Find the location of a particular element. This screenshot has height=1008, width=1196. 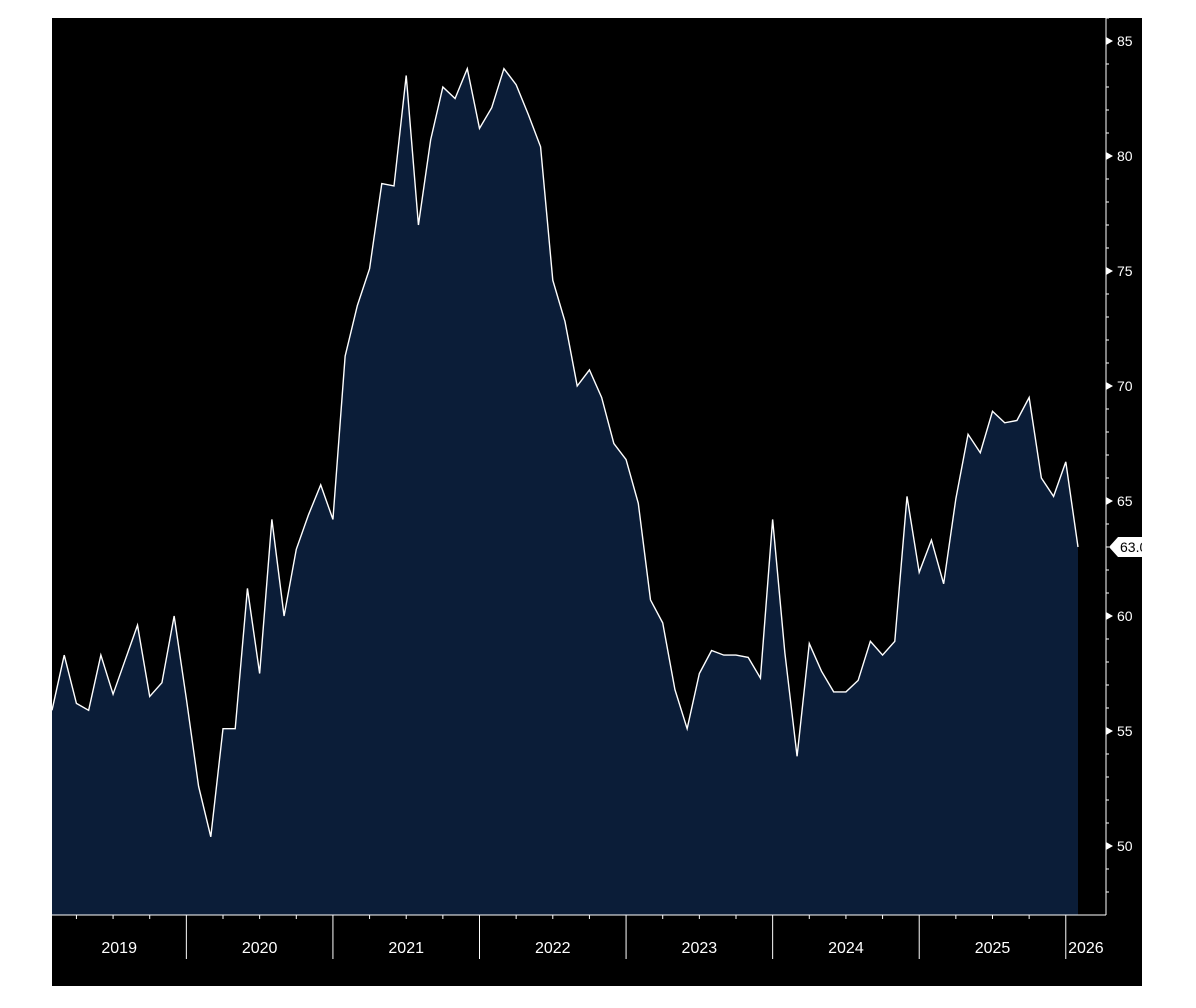

y-tick-label: 65 is located at coordinates (1125, 501).